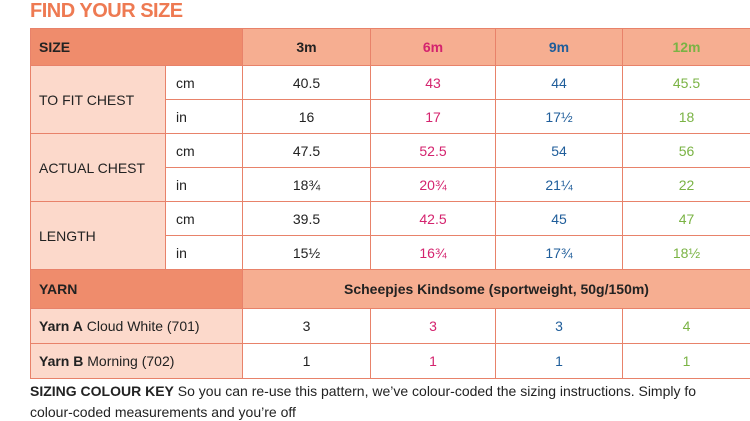 This screenshot has height=421, width=750. I want to click on row-label: TO FIT CHEST, so click(98, 99).